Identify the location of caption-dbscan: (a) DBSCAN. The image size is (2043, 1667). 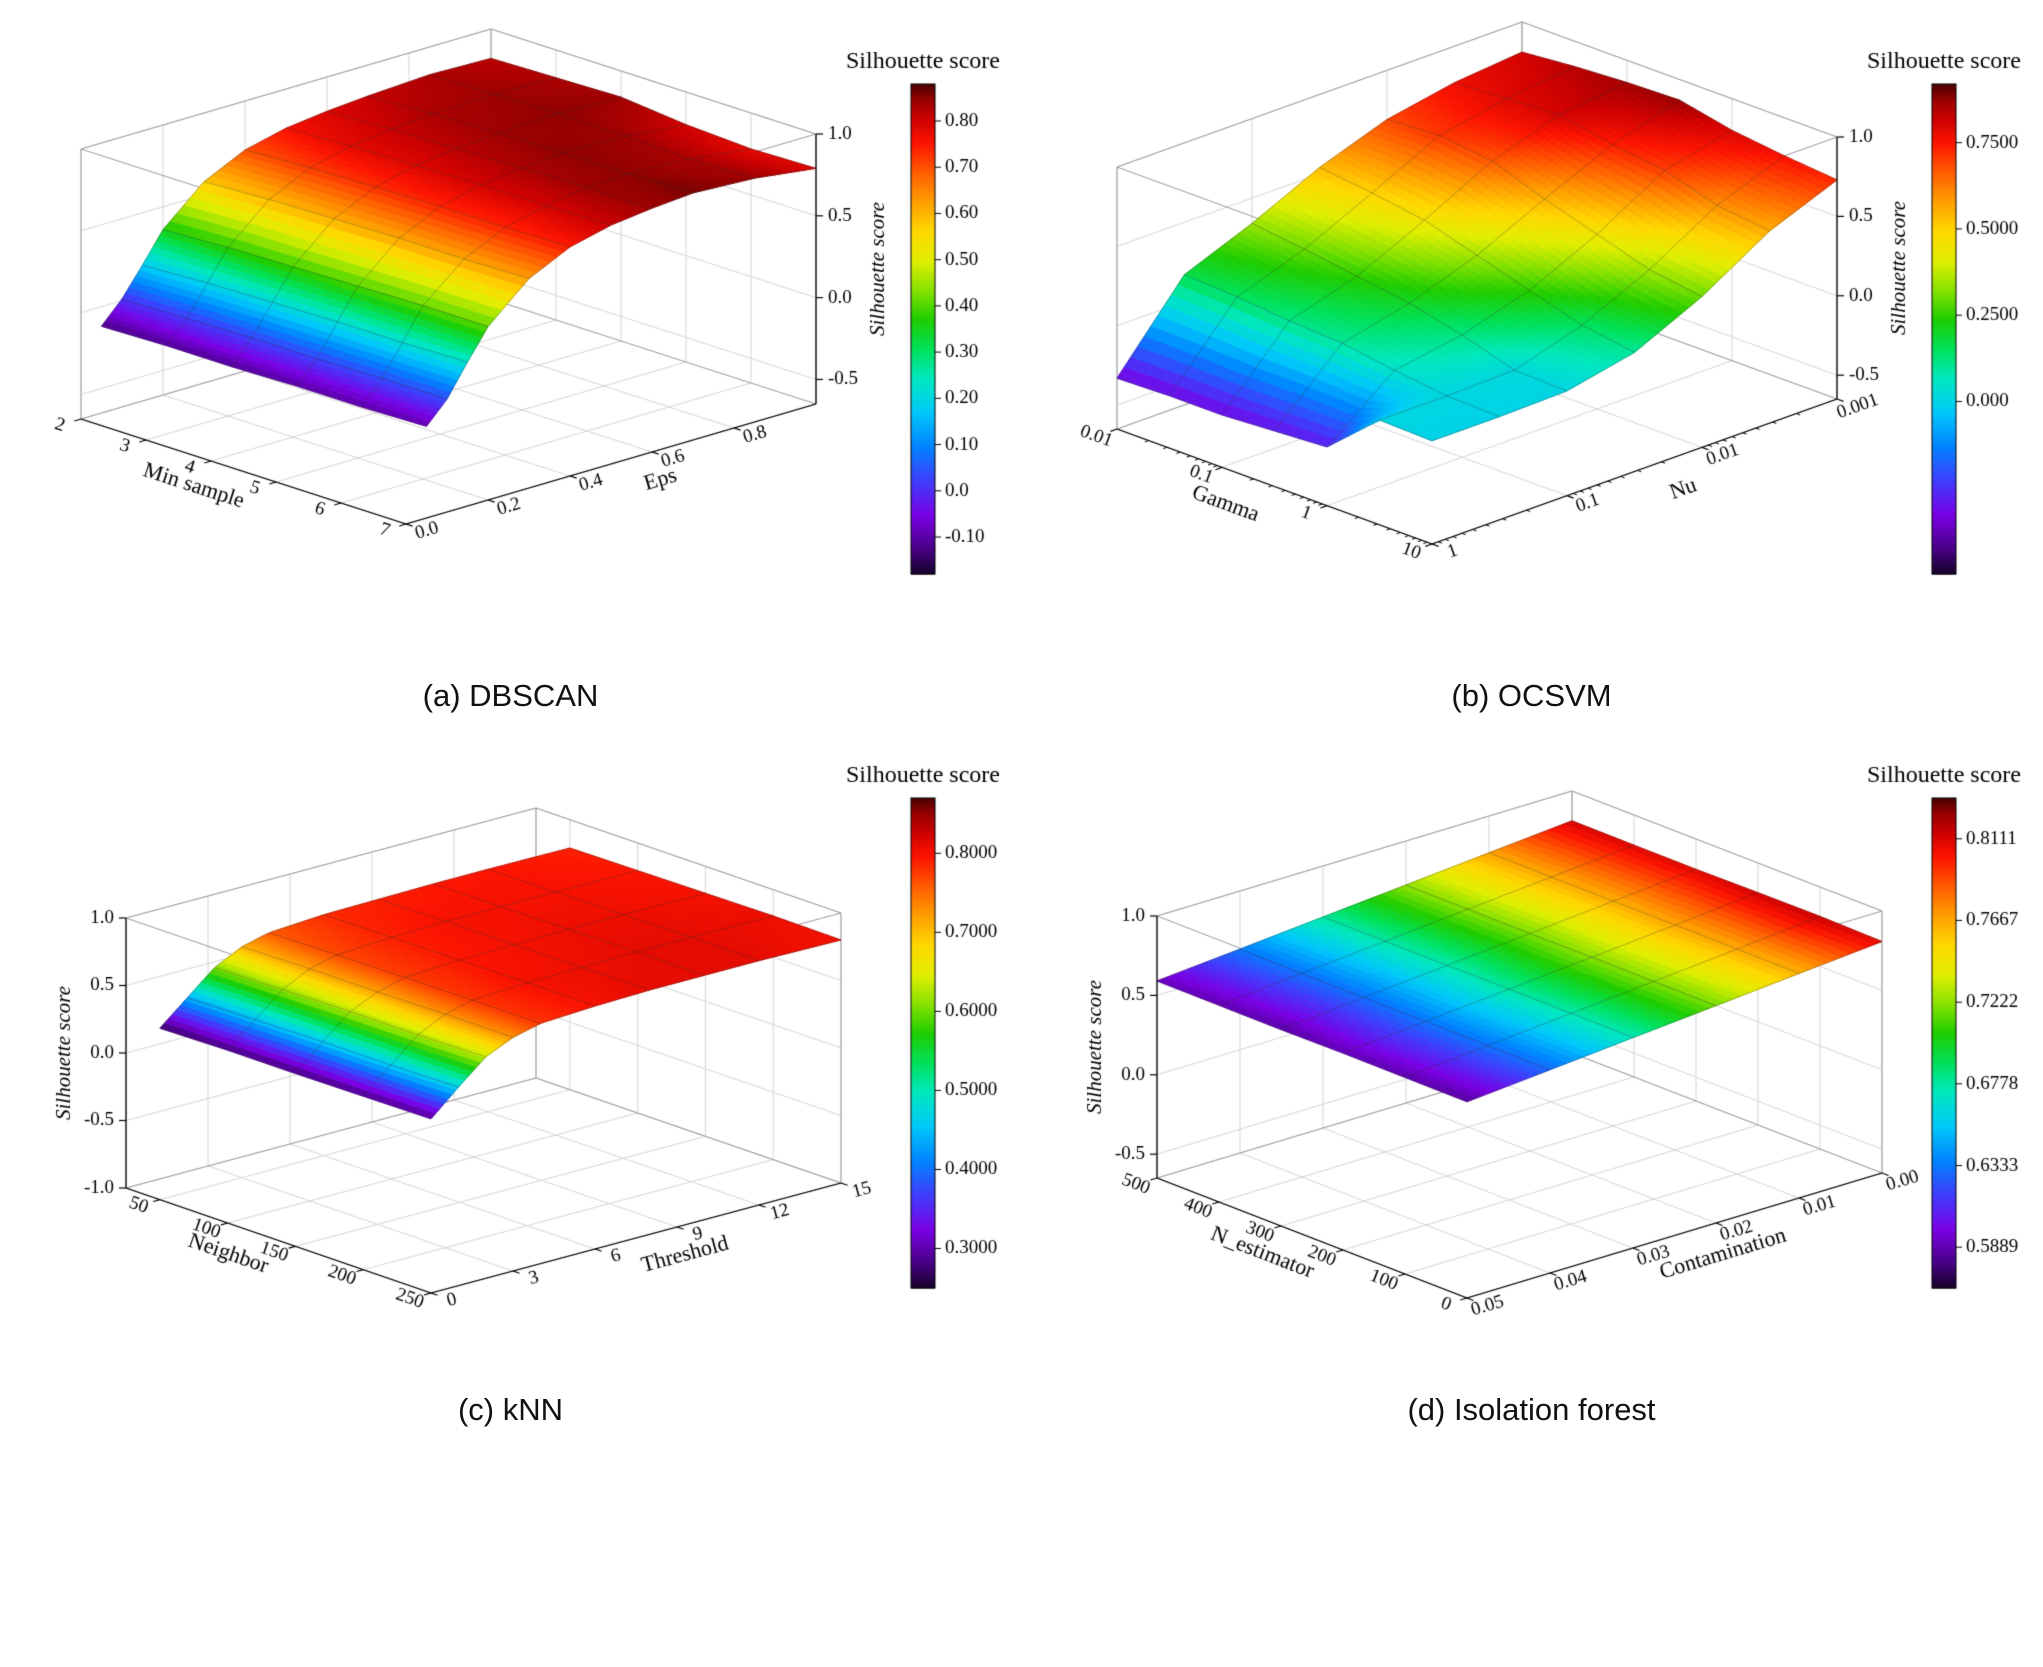
(510, 695).